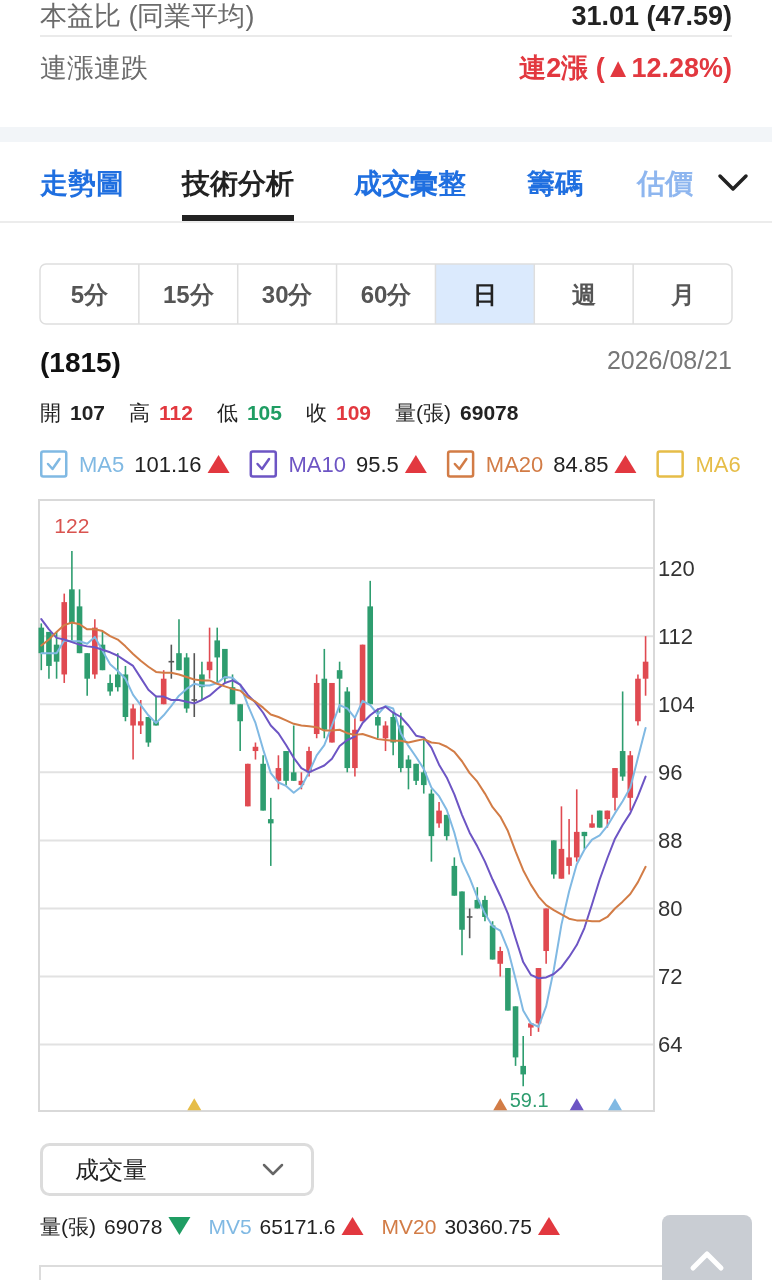 The height and width of the screenshot is (1280, 772). I want to click on text: 收, so click(316, 412).